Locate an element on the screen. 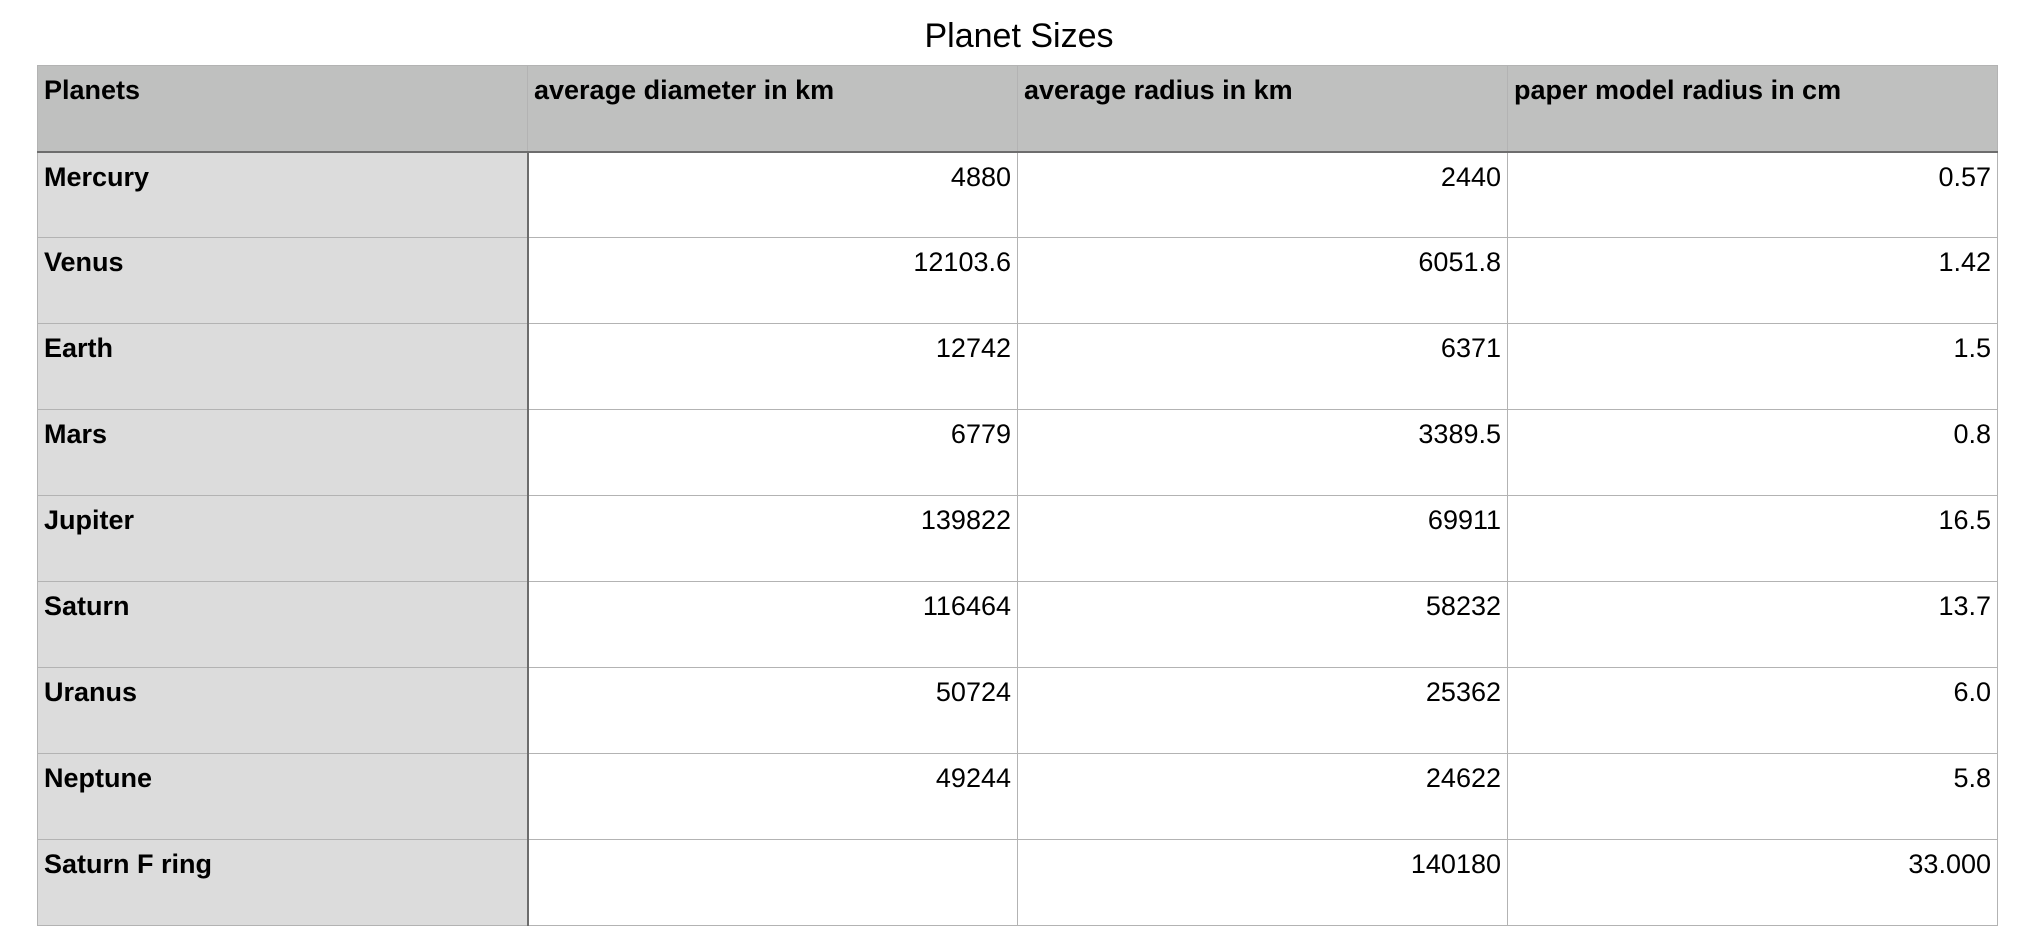 This screenshot has width=2038, height=950. table-row: Saturn F ring 140180 33.000 is located at coordinates (1017, 882).